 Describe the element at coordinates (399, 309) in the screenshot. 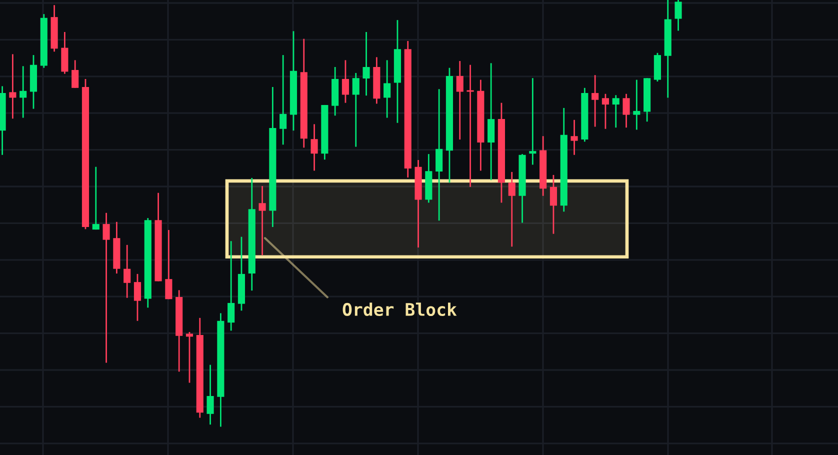

I see `band-label: Order Block` at that location.